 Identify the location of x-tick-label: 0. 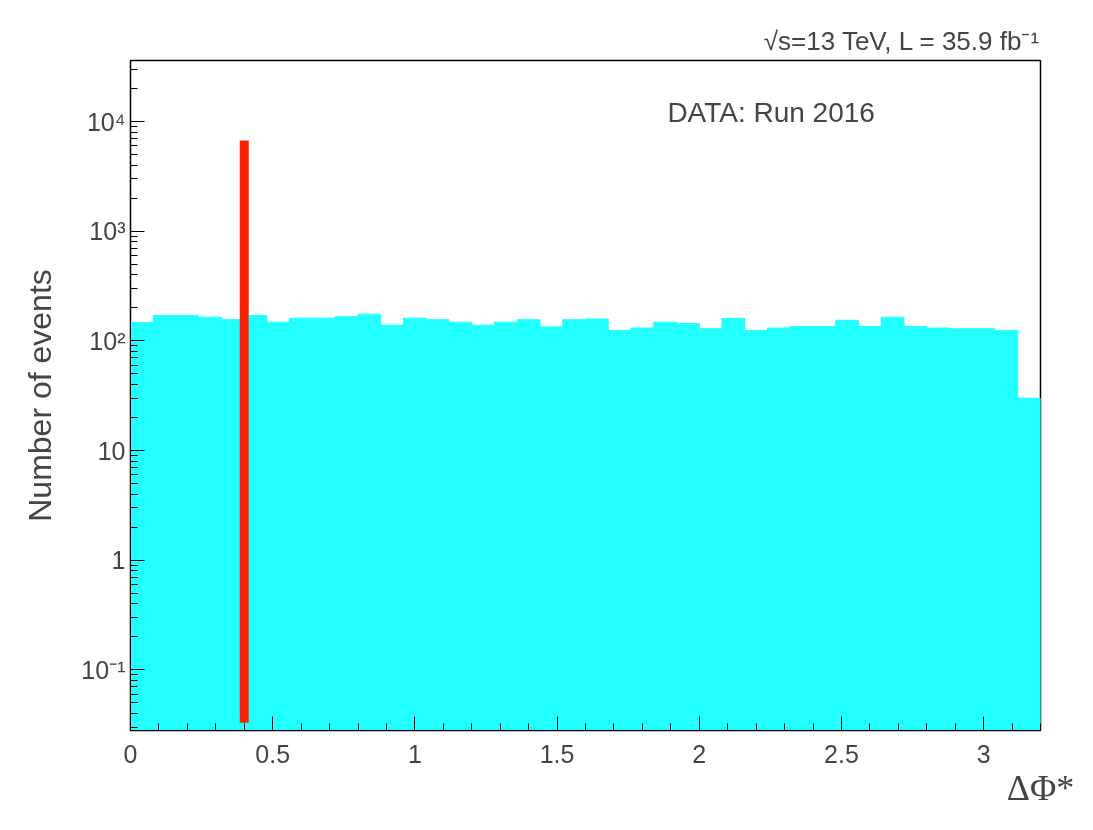
(130, 753).